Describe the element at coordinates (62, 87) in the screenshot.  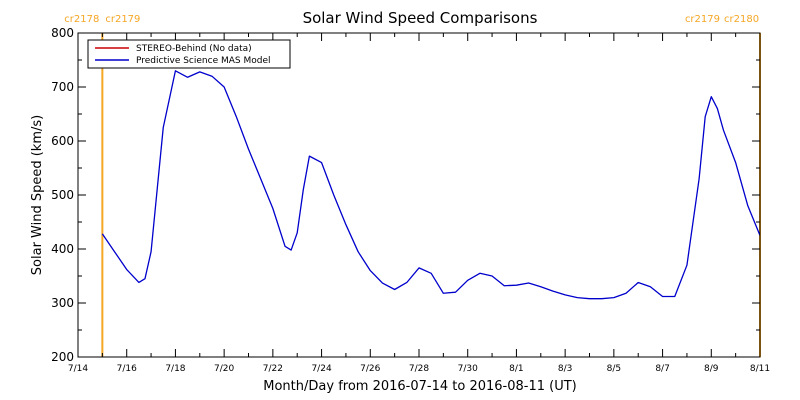
I see `y-tick-label: 700` at that location.